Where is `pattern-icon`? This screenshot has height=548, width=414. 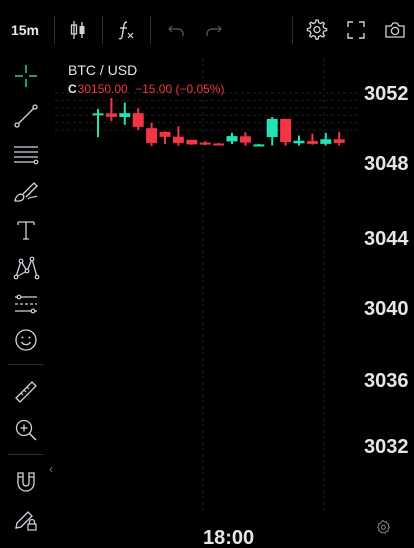 pattern-icon is located at coordinates (26, 268).